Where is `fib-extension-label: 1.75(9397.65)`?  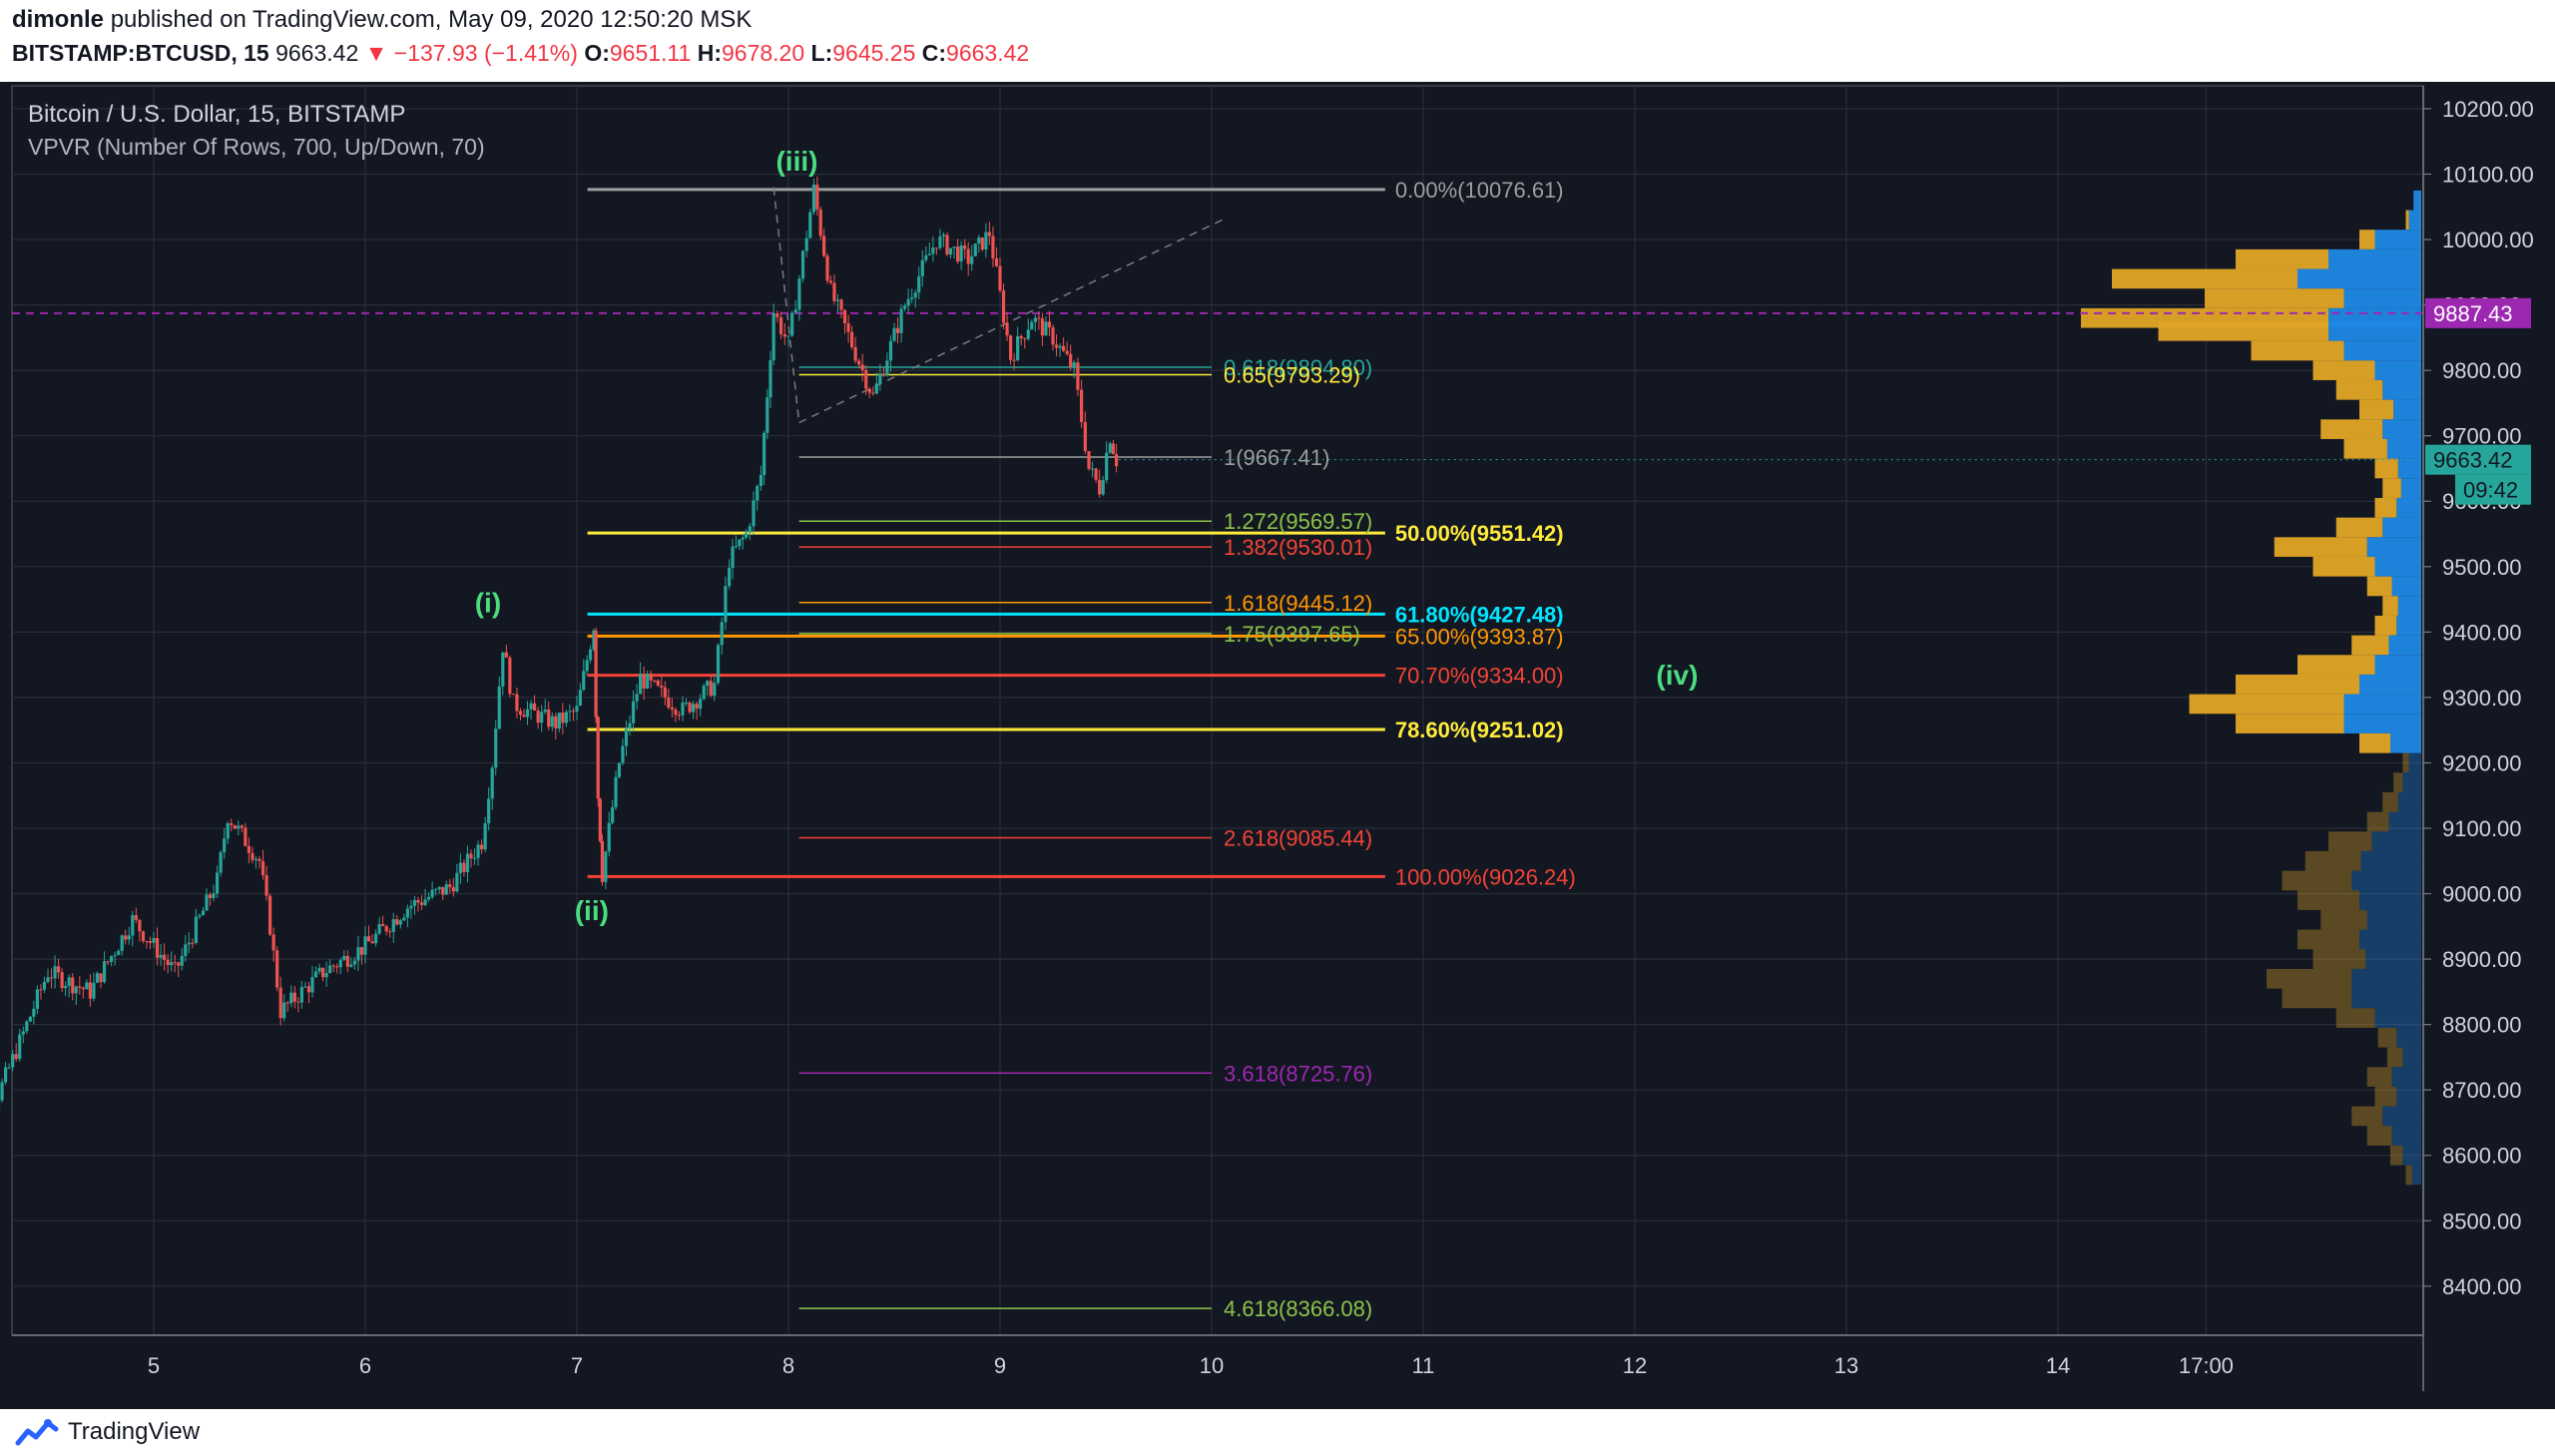 fib-extension-label: 1.75(9397.65) is located at coordinates (1292, 634).